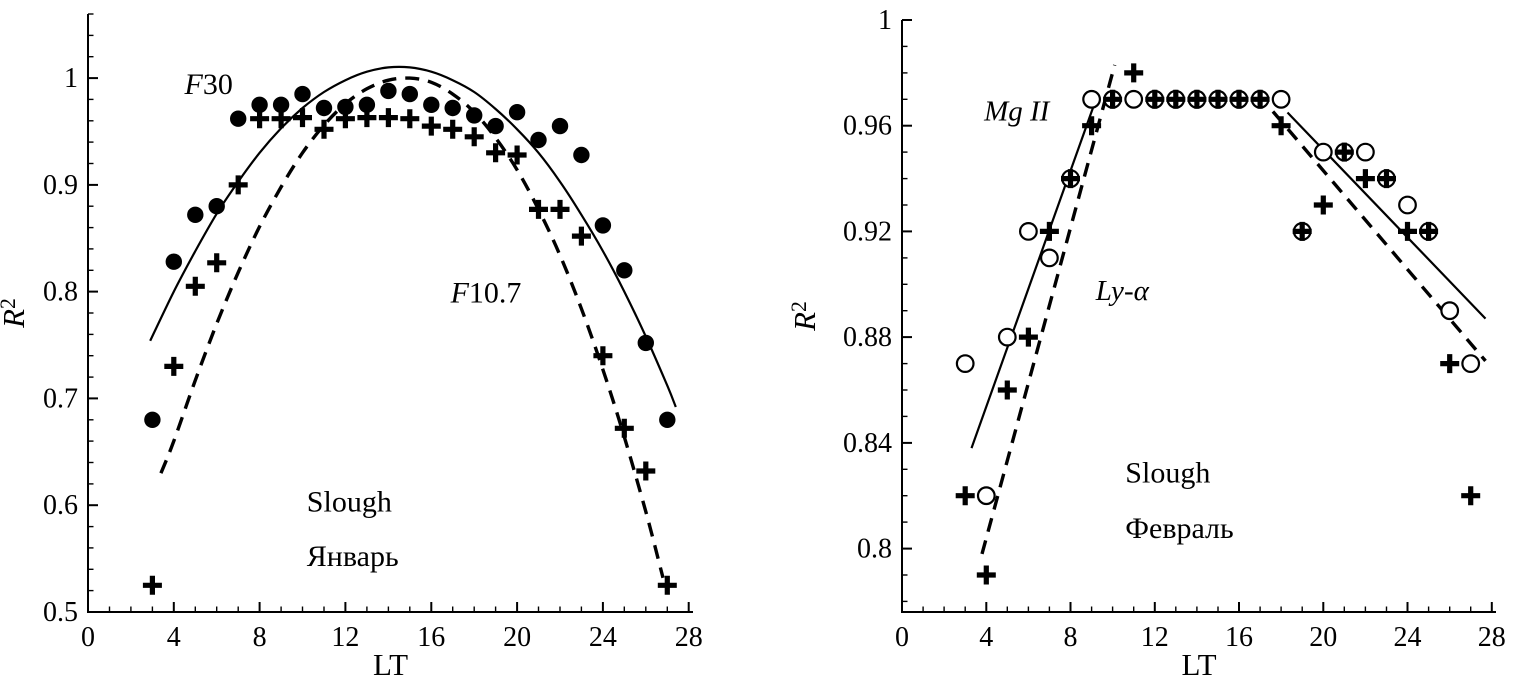 This screenshot has width=1513, height=691. Describe the element at coordinates (867, 443) in the screenshot. I see `y-tick-label: 0.84` at that location.